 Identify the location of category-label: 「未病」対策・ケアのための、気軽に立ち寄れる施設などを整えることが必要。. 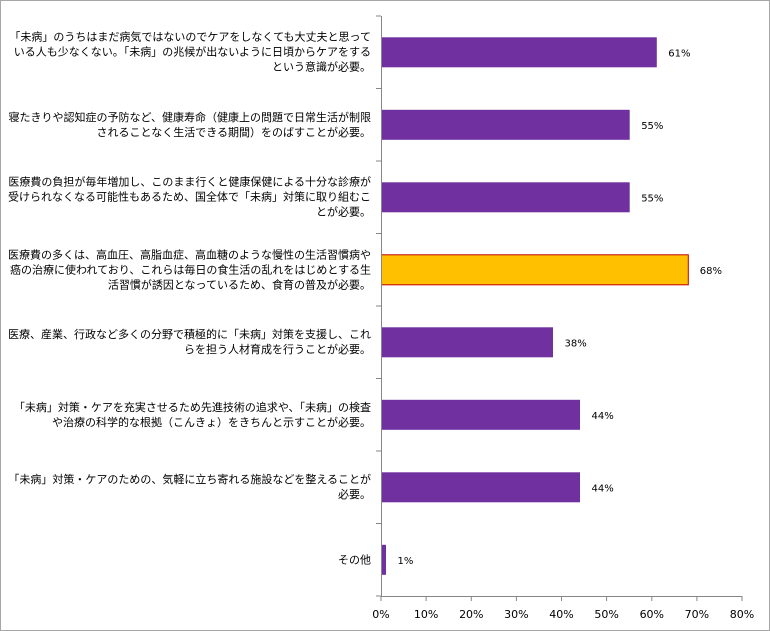
(189, 487).